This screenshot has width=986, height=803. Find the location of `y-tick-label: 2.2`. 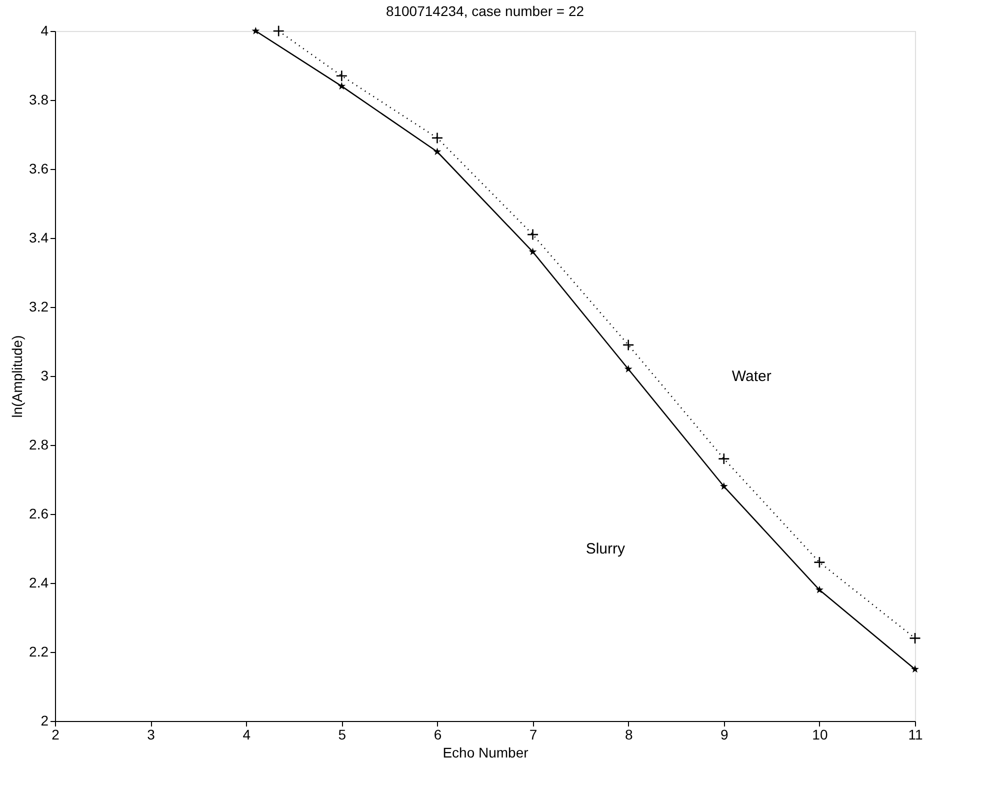

y-tick-label: 2.2 is located at coordinates (39, 652).